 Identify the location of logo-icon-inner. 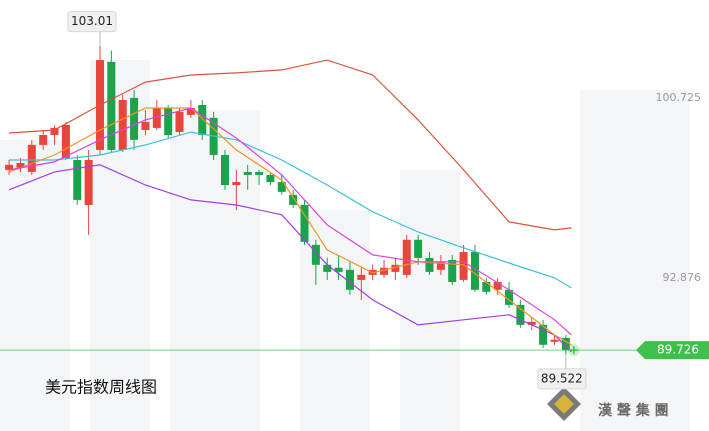
(564, 404).